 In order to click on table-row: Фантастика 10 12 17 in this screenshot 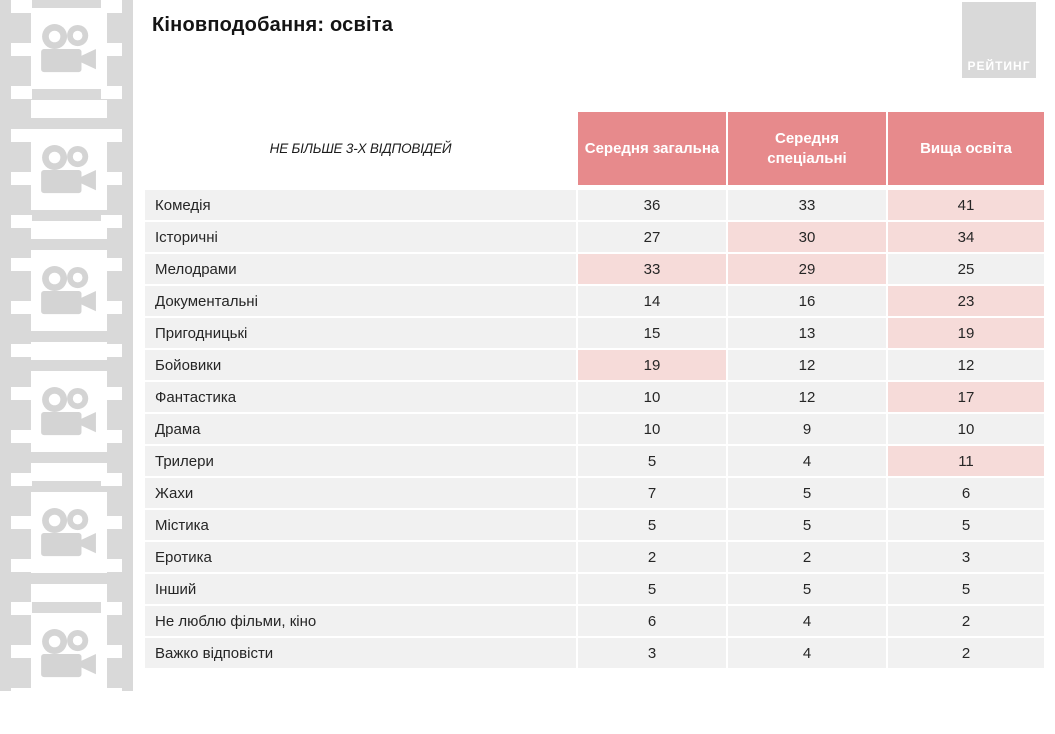, I will do `click(595, 397)`.